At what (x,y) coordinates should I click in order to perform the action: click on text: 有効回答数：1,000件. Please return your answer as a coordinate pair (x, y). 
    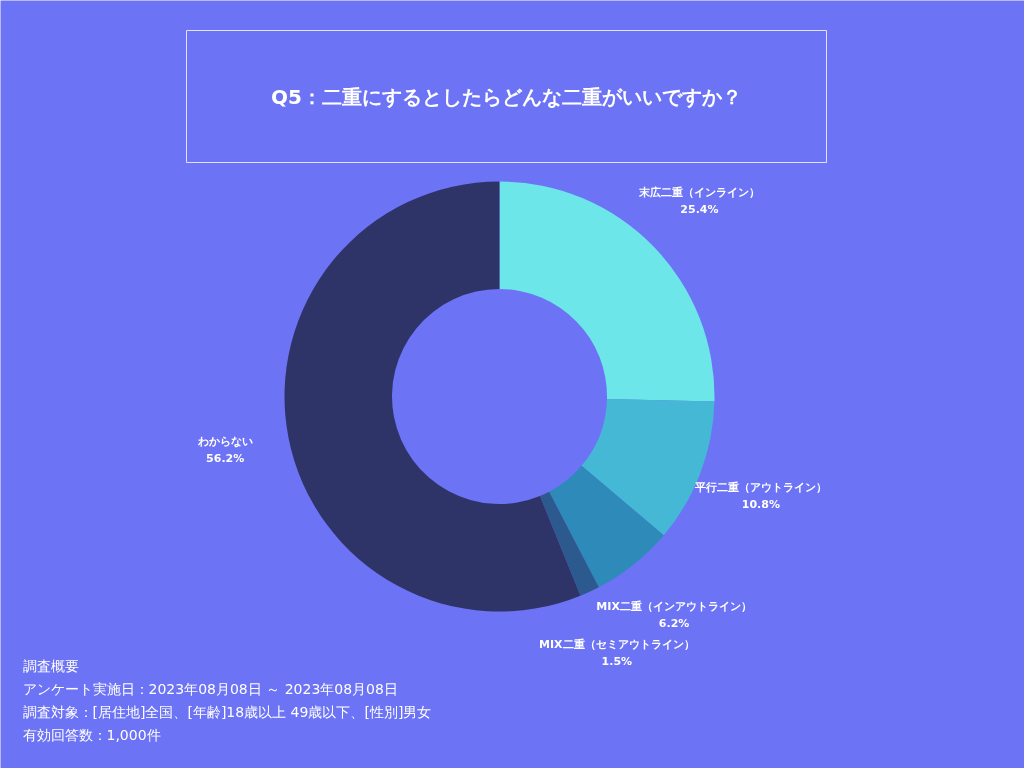
    Looking at the image, I should click on (91, 734).